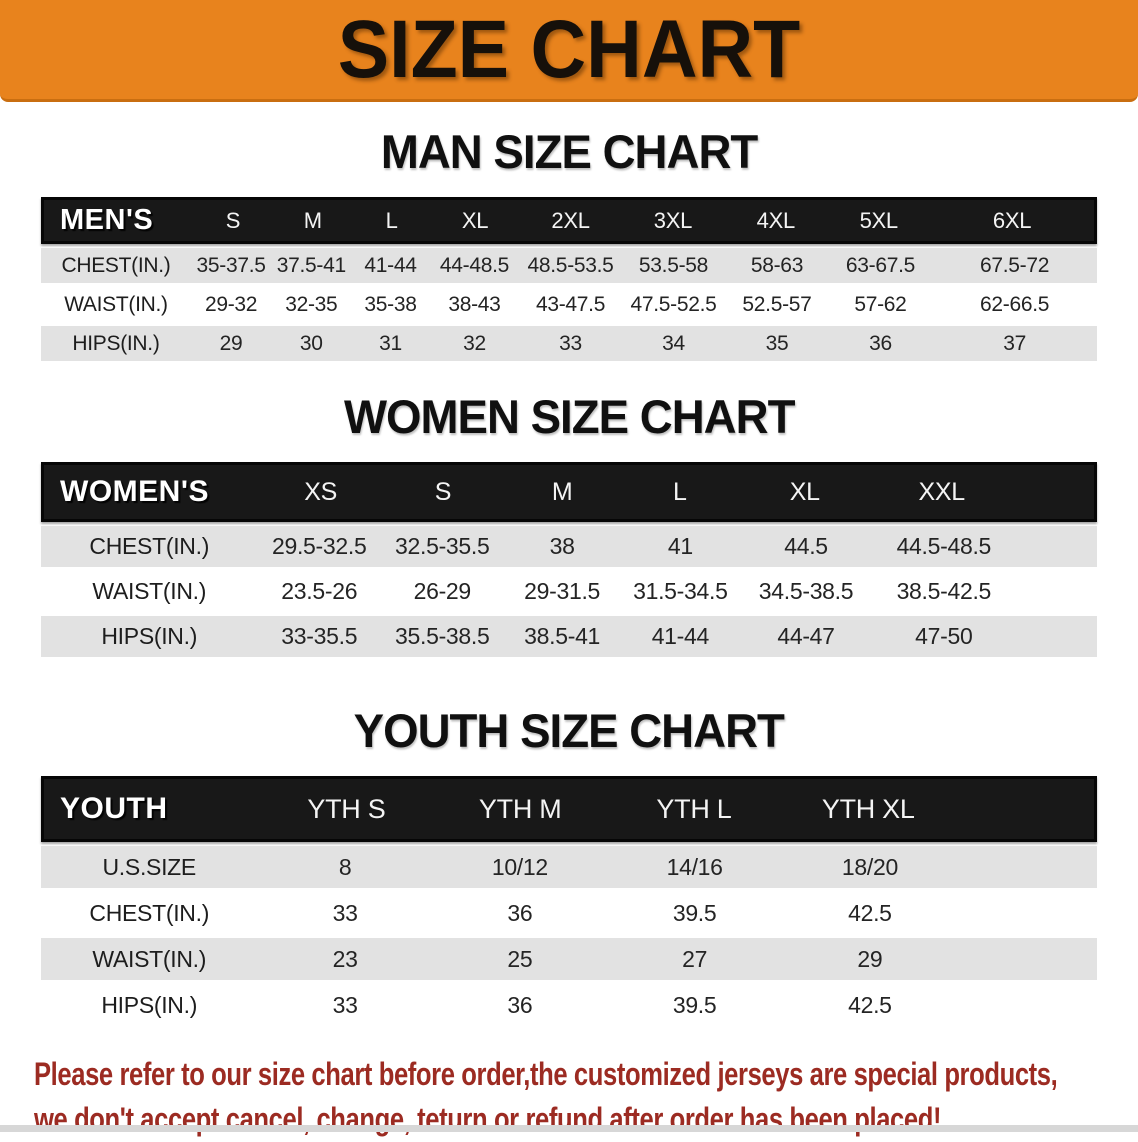  I want to click on size-column-header: 3XL, so click(673, 220).